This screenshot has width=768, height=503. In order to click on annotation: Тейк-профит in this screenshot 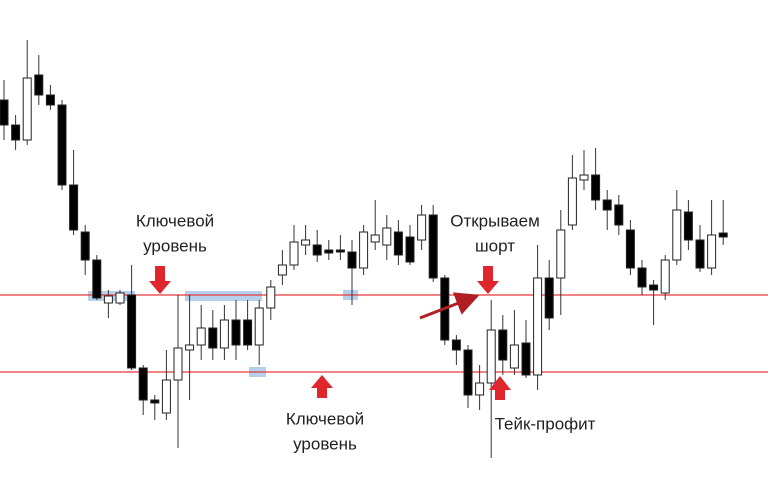, I will do `click(545, 423)`.